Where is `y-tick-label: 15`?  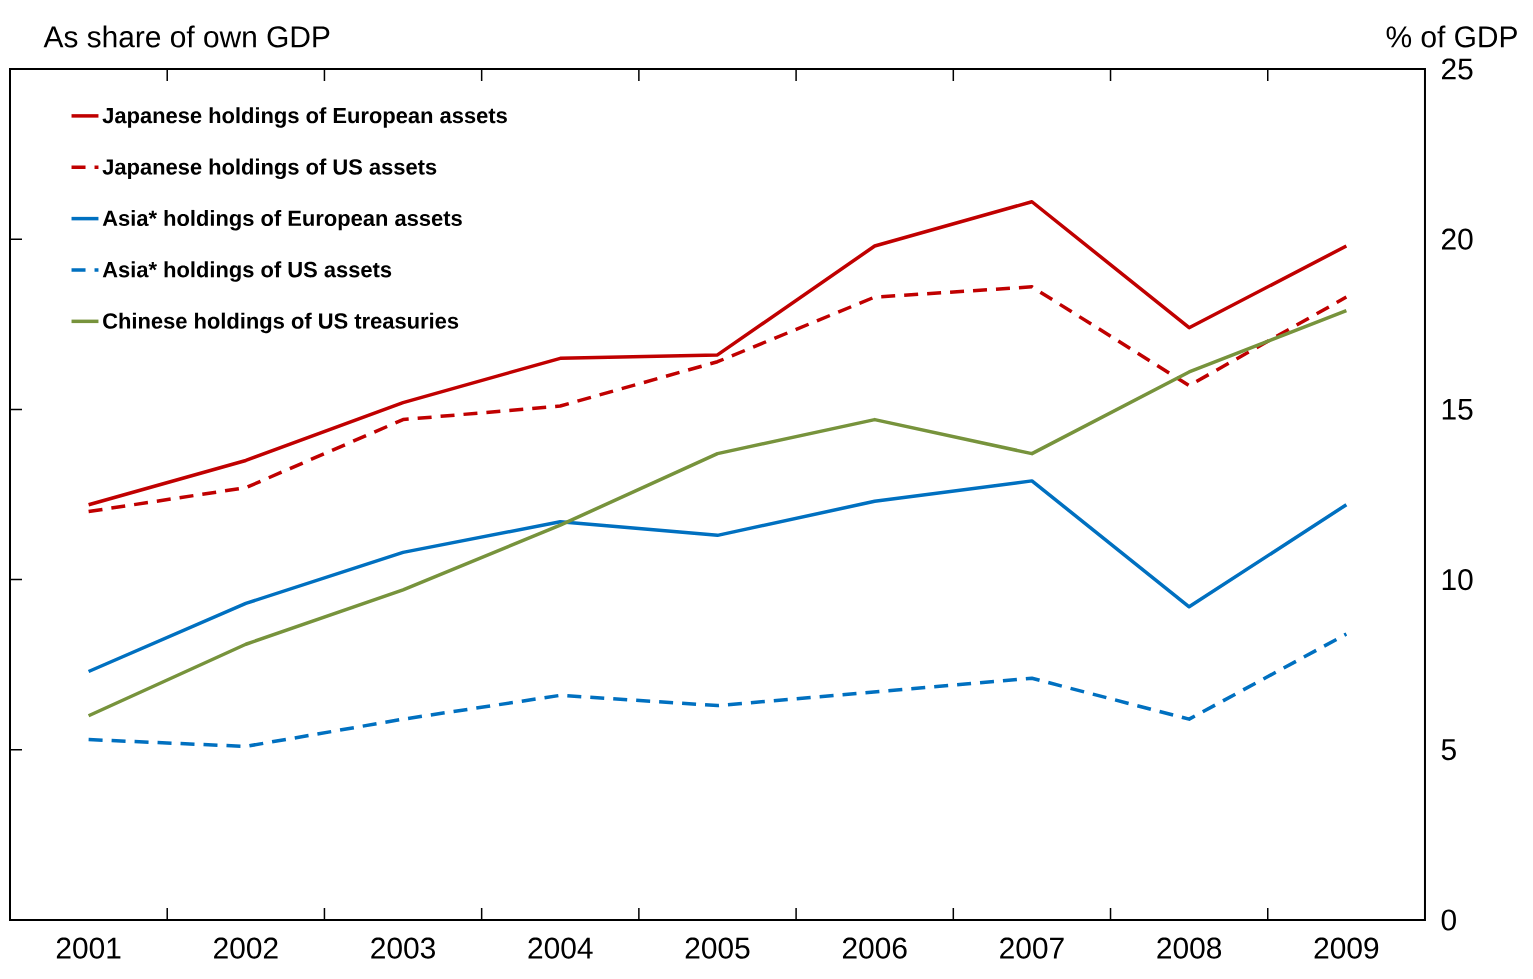
y-tick-label: 15 is located at coordinates (1457, 409).